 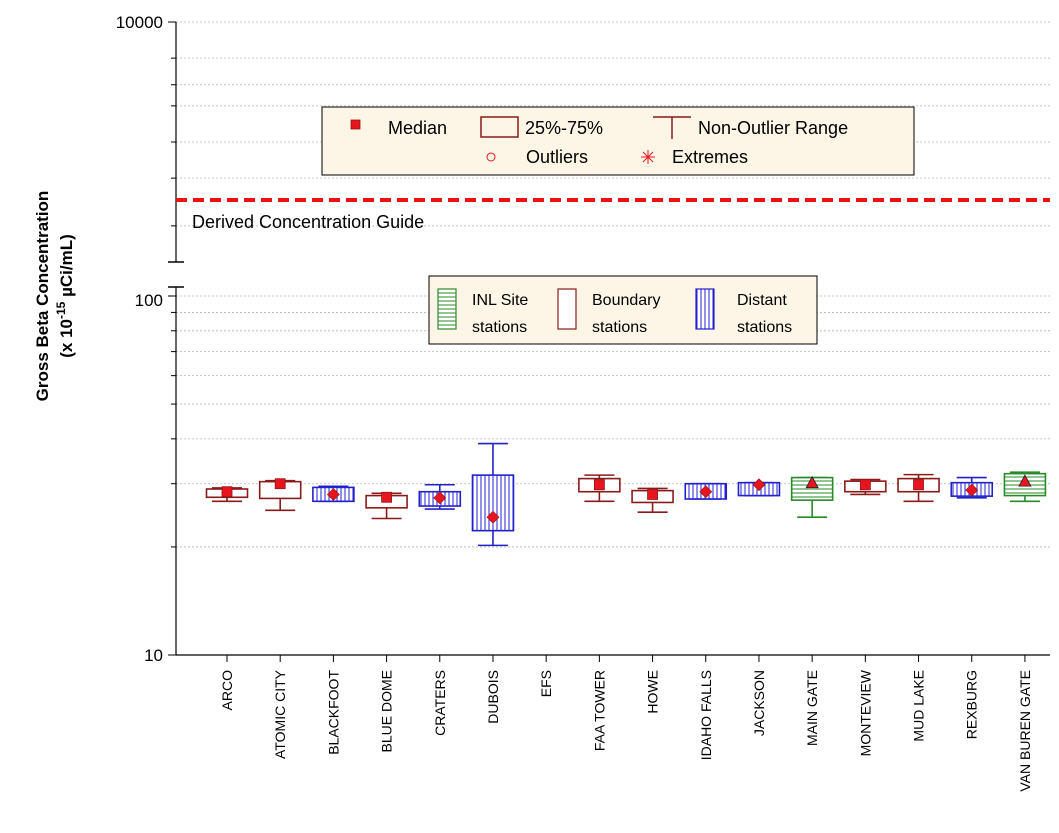 I want to click on x-tick-label-efs: EFS, so click(x=546, y=683).